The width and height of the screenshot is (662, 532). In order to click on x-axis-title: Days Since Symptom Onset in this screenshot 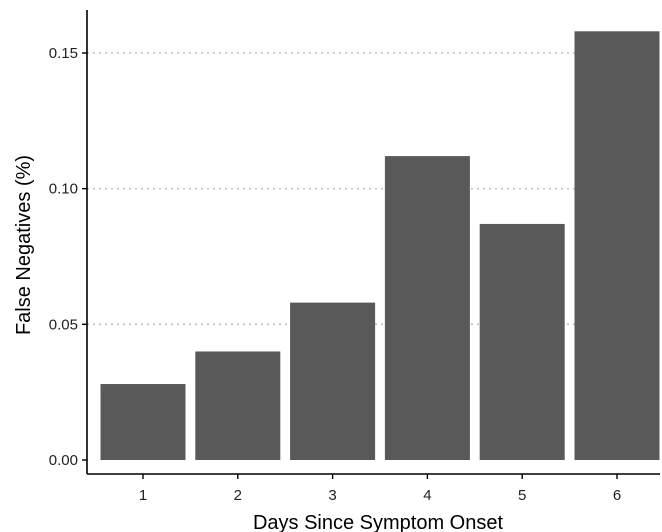, I will do `click(378, 522)`.